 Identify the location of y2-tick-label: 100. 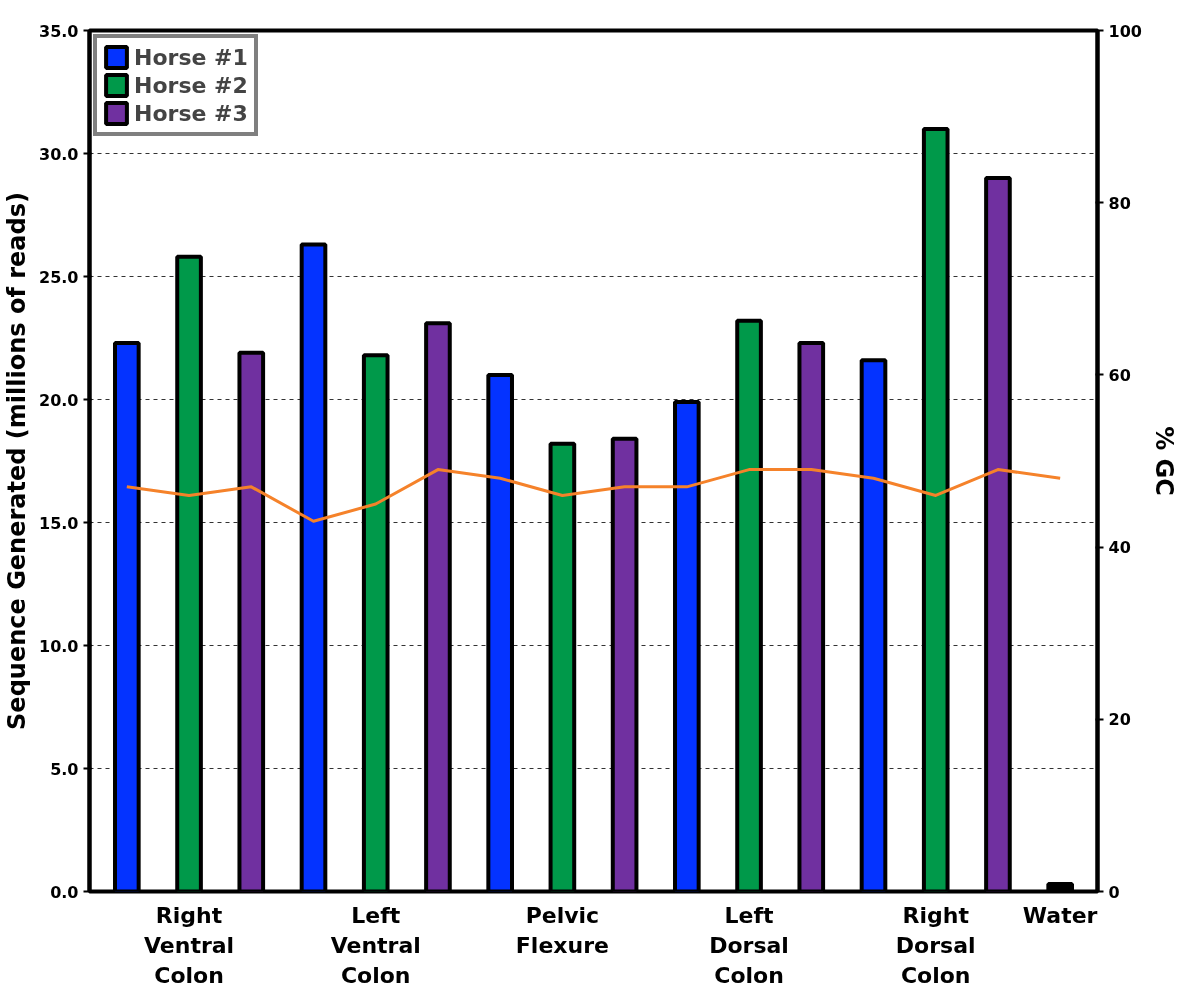
(1125, 31).